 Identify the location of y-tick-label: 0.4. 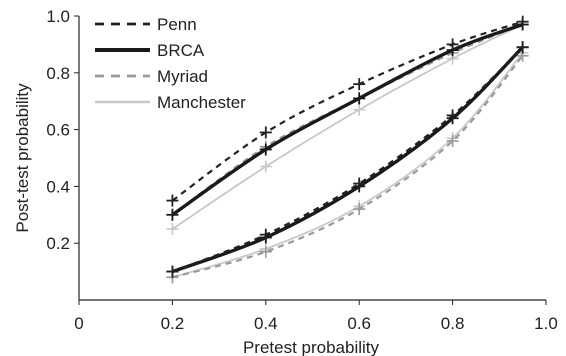
(58, 186).